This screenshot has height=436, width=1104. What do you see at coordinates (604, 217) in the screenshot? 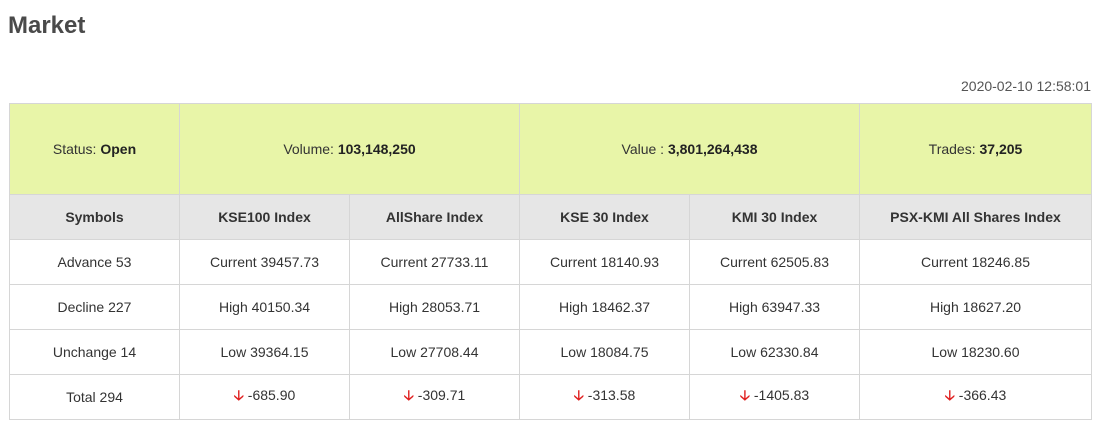
I see `header-kse30: KSE 30 Index` at bounding box center [604, 217].